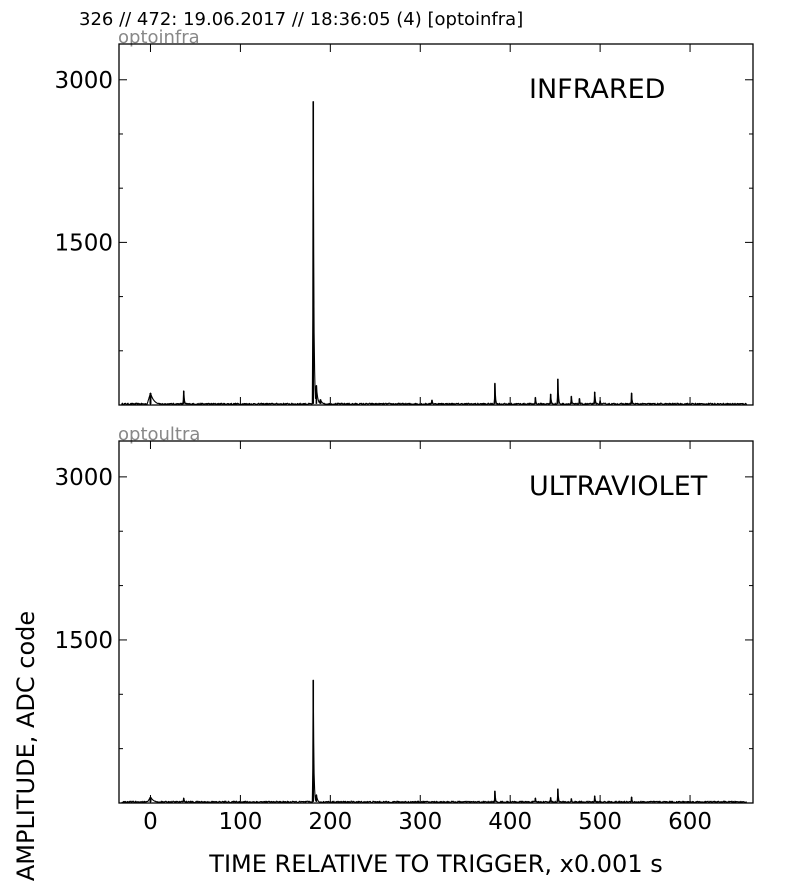 This screenshot has height=882, width=792. I want to click on x-tick-label: 200, so click(330, 822).